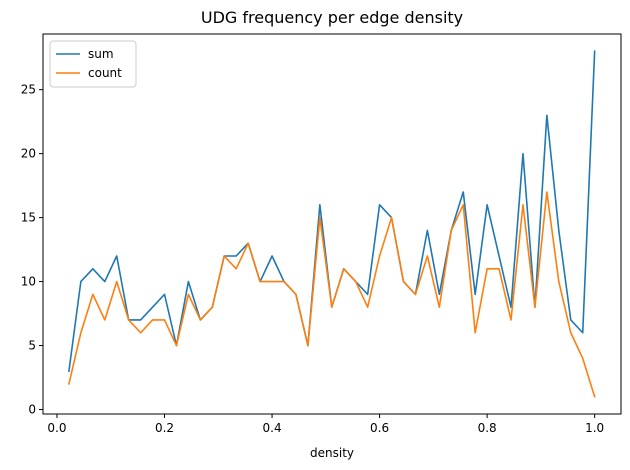 The height and width of the screenshot is (470, 630). Describe the element at coordinates (32, 410) in the screenshot. I see `y-tick-label: 0` at that location.